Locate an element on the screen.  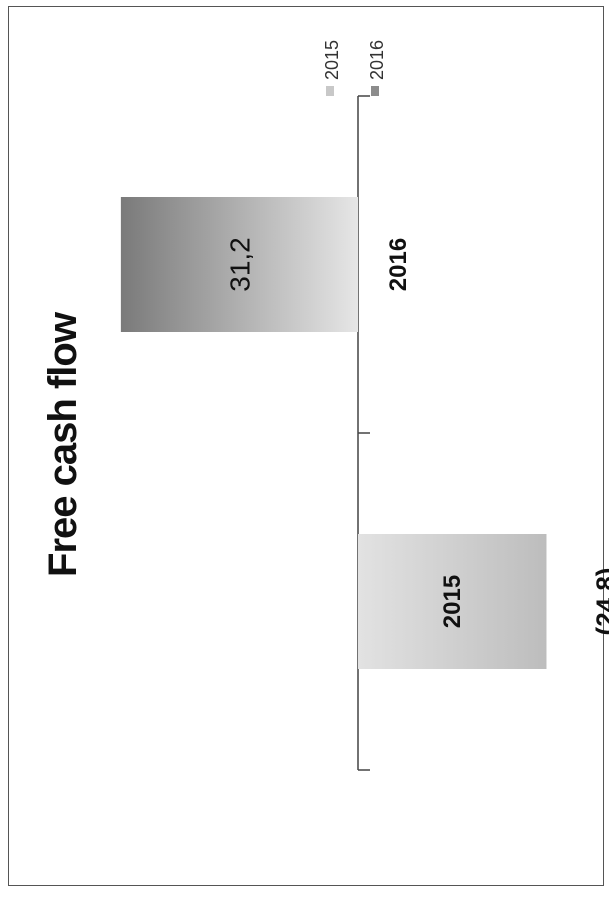
legend: 2015 2016 is located at coordinates (354, 68).